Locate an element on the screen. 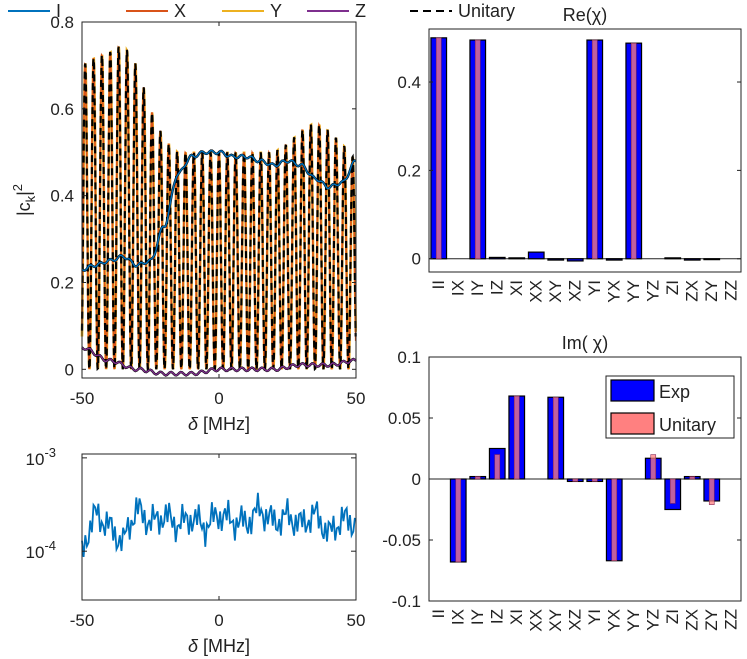  y-tick-label: 0.6 is located at coordinates (62, 109).